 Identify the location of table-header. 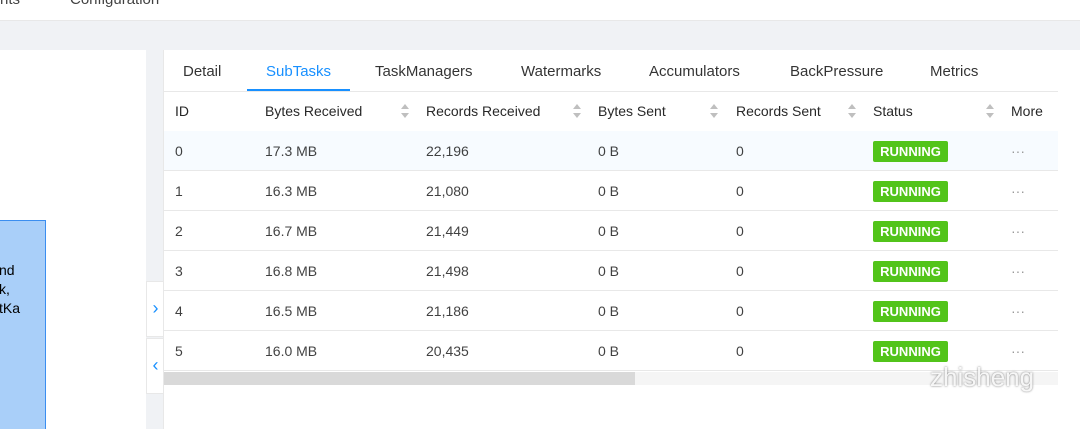
(611, 112).